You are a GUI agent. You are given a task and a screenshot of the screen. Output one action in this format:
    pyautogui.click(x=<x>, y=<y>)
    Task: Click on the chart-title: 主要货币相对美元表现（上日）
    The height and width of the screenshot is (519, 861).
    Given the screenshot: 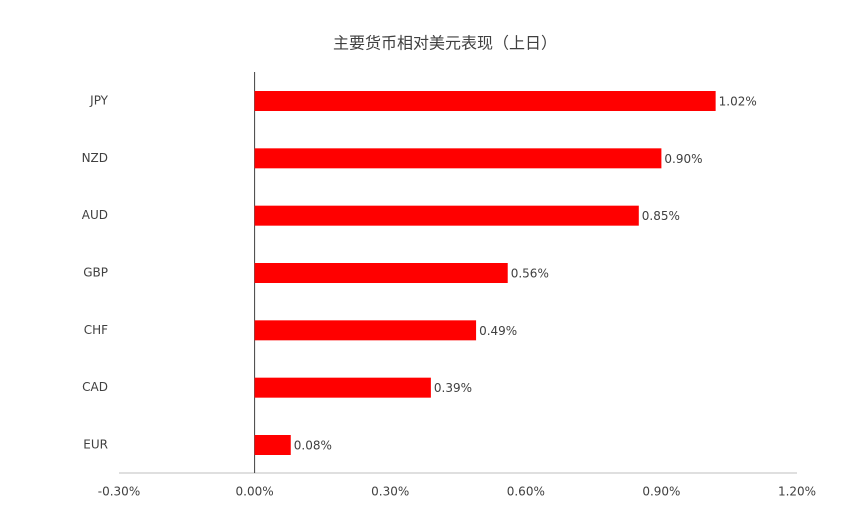 What is the action you would take?
    pyautogui.click(x=445, y=43)
    